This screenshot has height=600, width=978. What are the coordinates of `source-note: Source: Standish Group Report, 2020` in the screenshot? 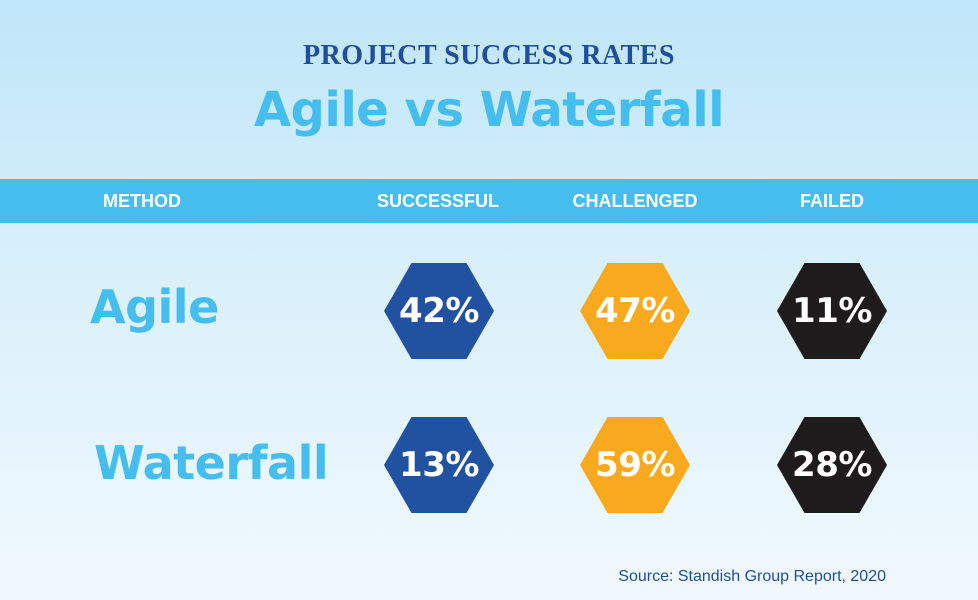 It's located at (752, 576).